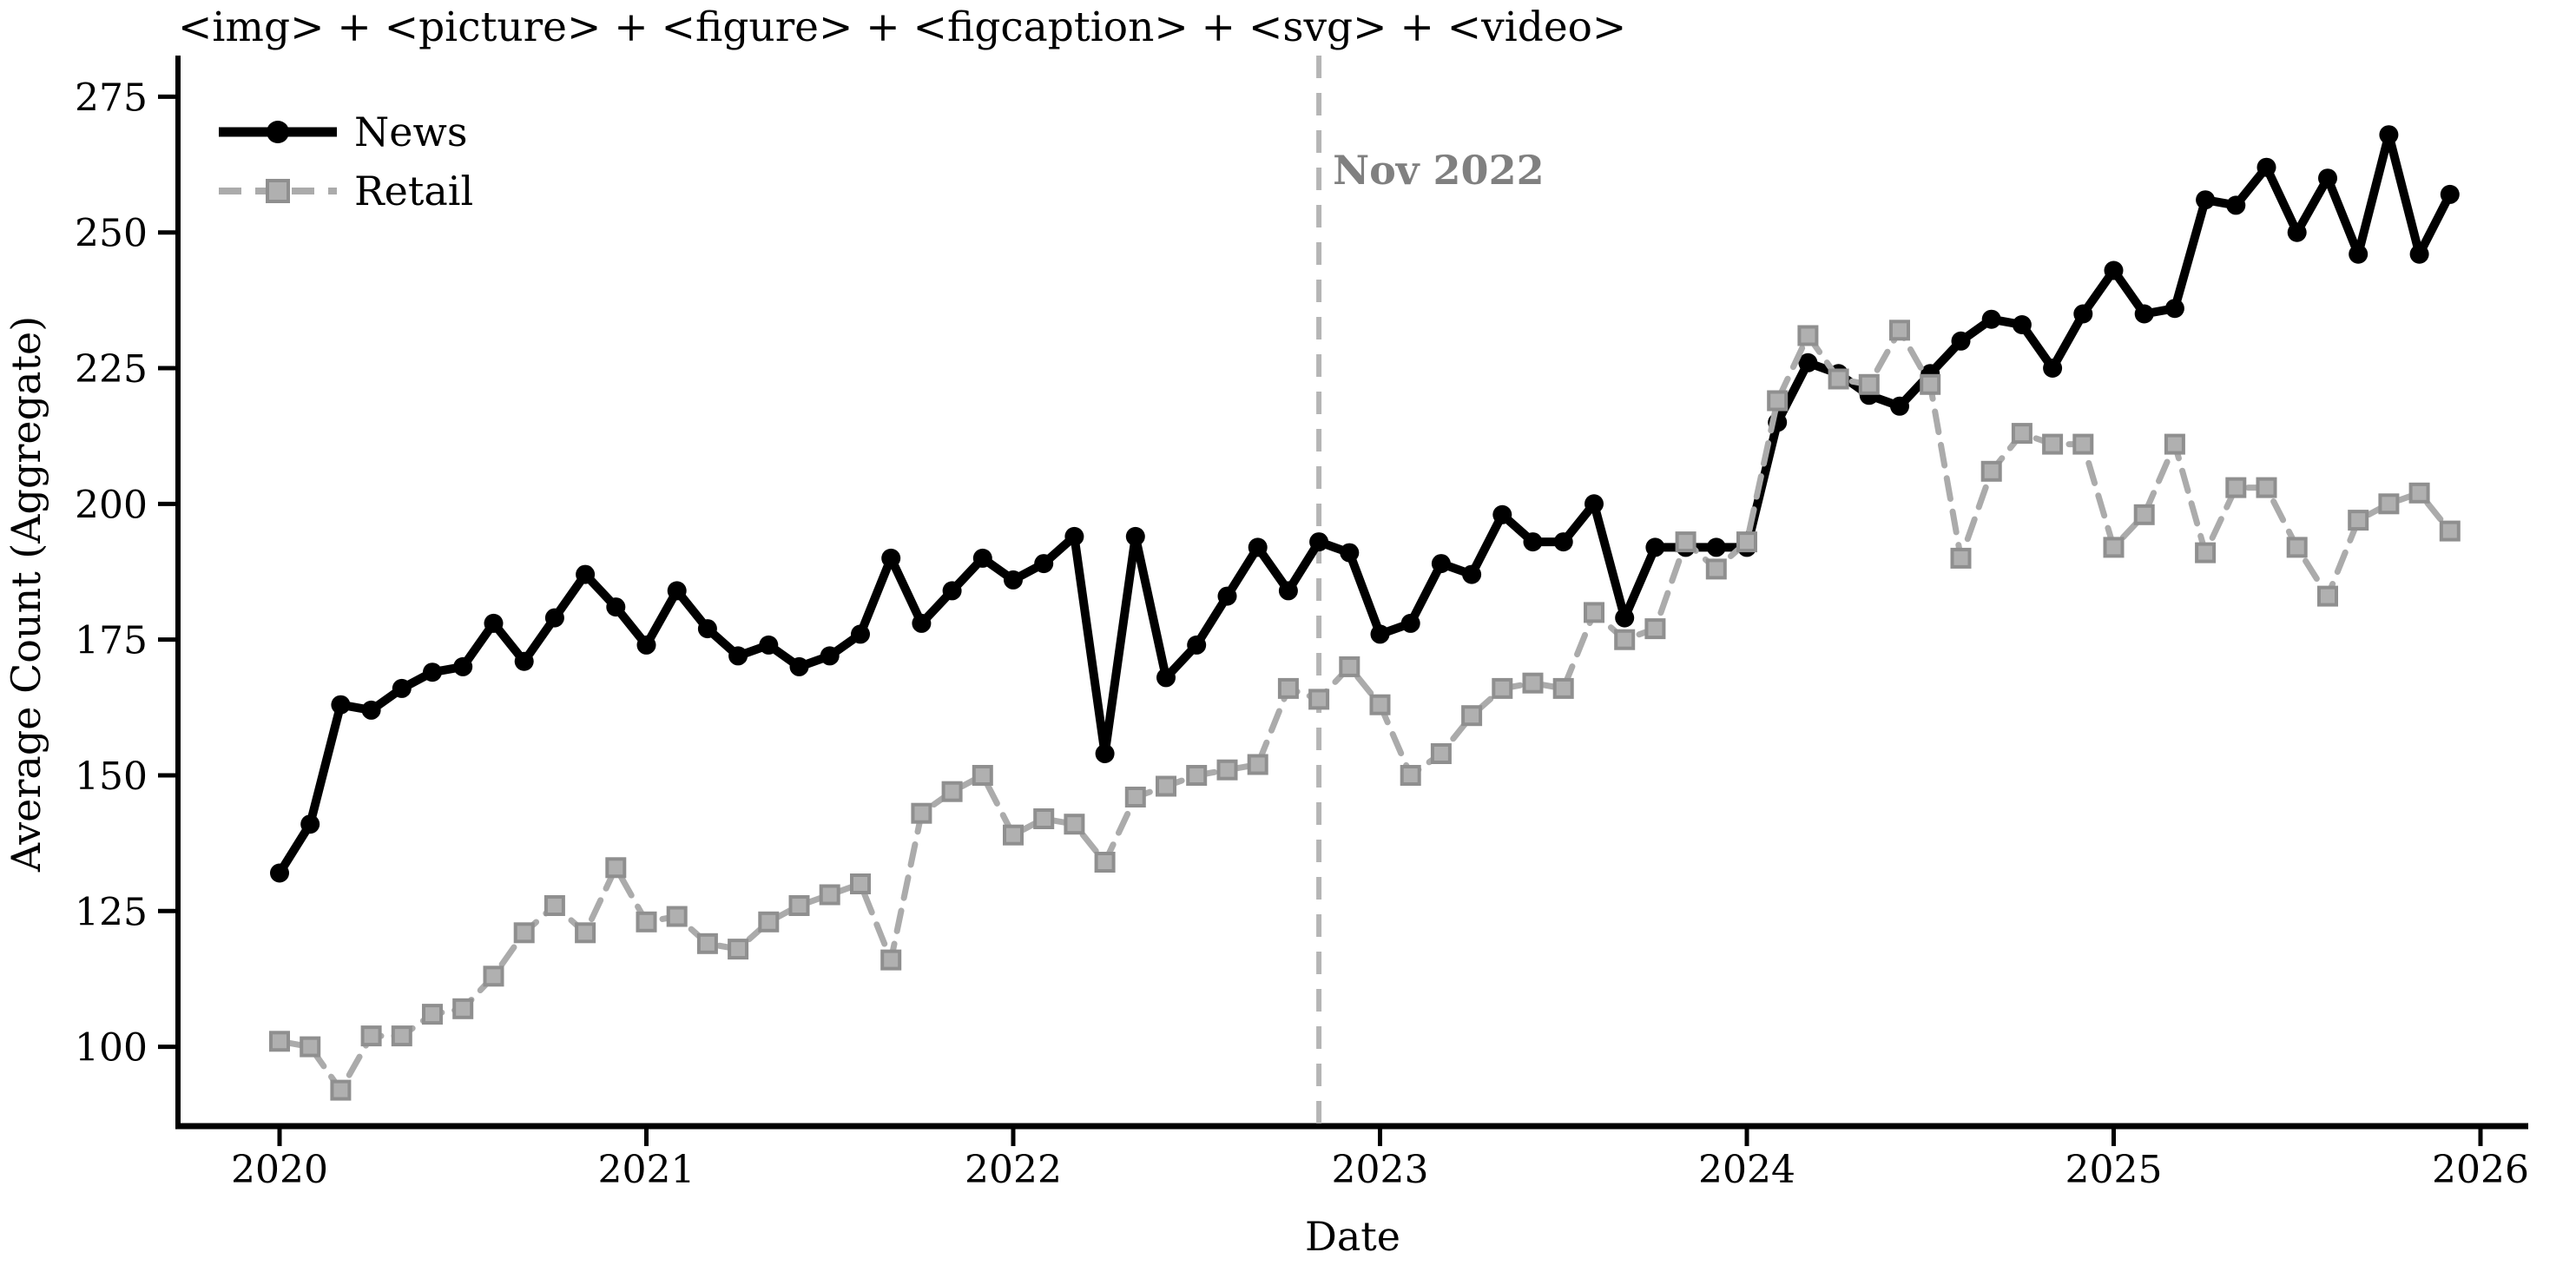 This screenshot has width=2576, height=1272. I want to click on y-tick-label: 275, so click(111, 98).